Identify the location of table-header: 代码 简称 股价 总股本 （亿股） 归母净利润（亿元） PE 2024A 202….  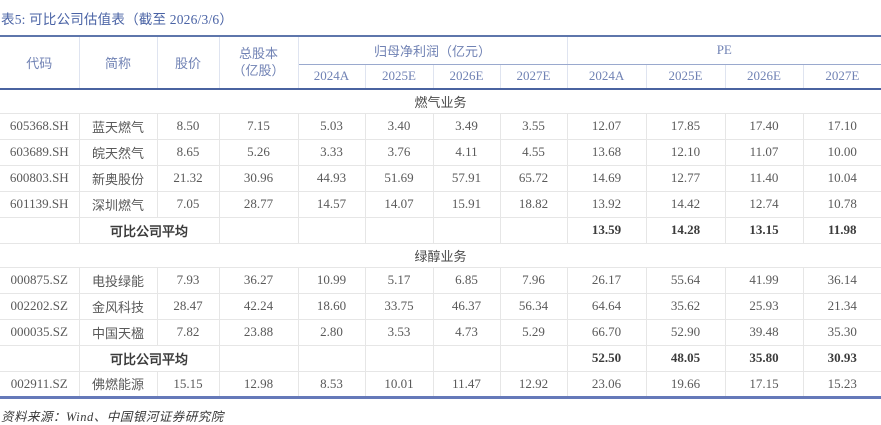
(440, 63).